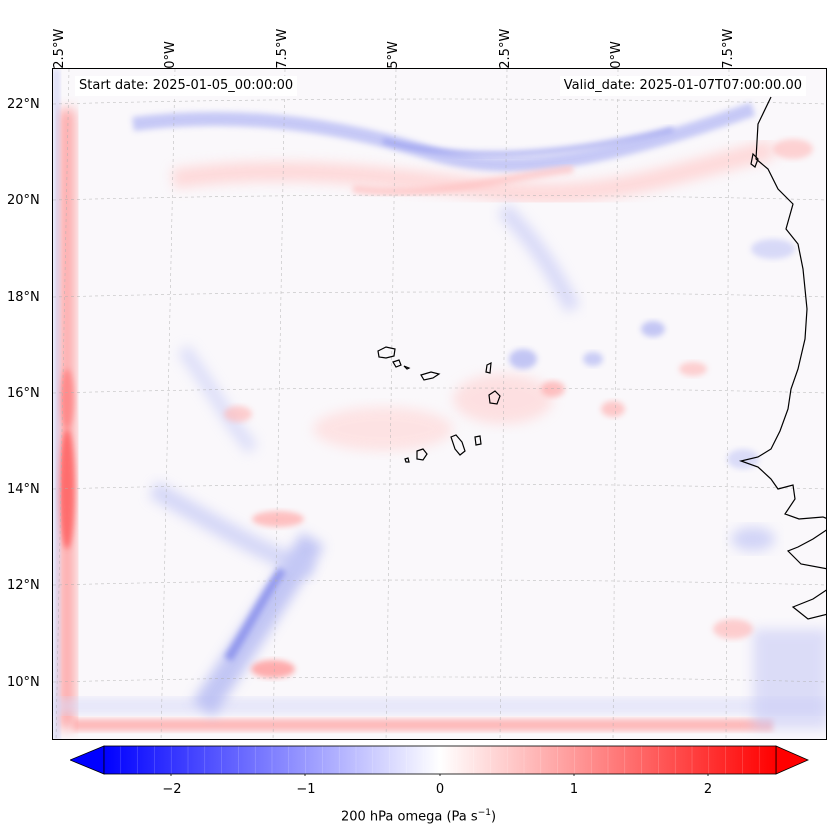  I want to click on island-santiago, so click(458, 445).